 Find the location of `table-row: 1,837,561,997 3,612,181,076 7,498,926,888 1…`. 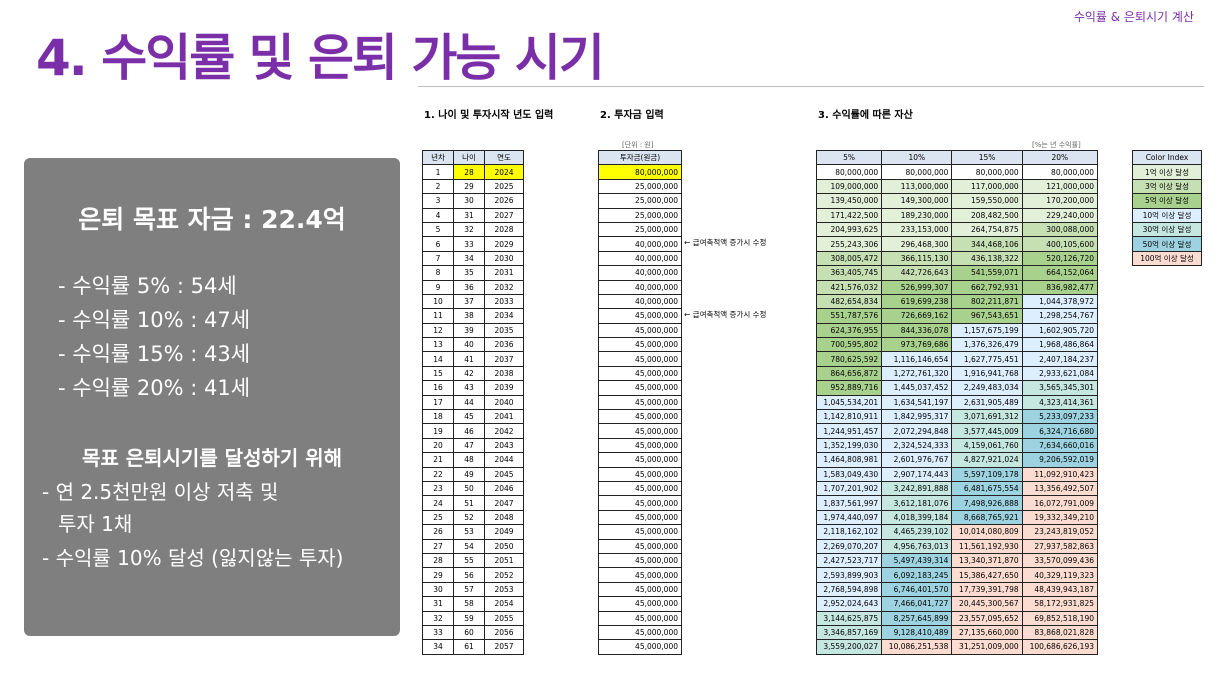

table-row: 1,837,561,997 3,612,181,076 7,498,926,888 1… is located at coordinates (957, 503).